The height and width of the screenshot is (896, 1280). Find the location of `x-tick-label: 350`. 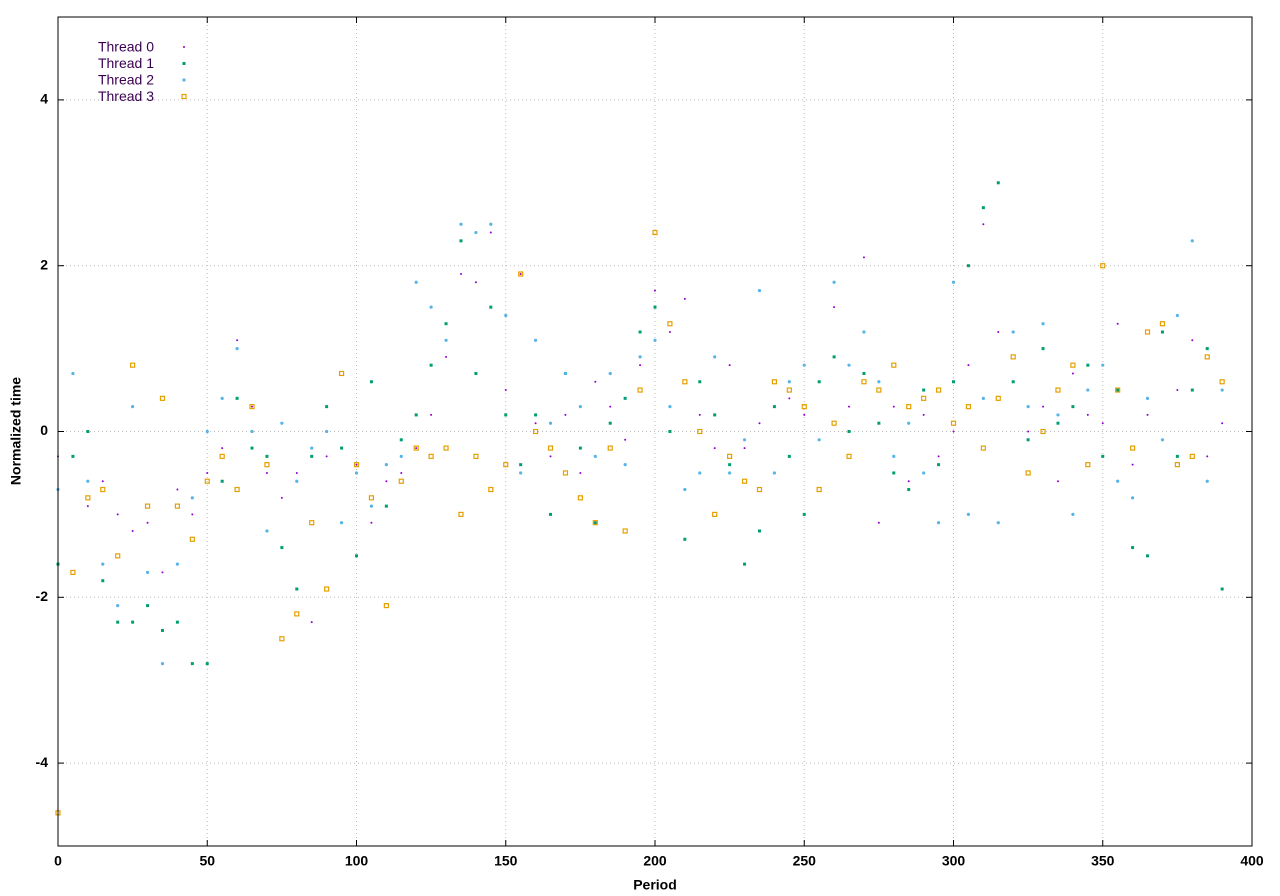

x-tick-label: 350 is located at coordinates (1103, 861).